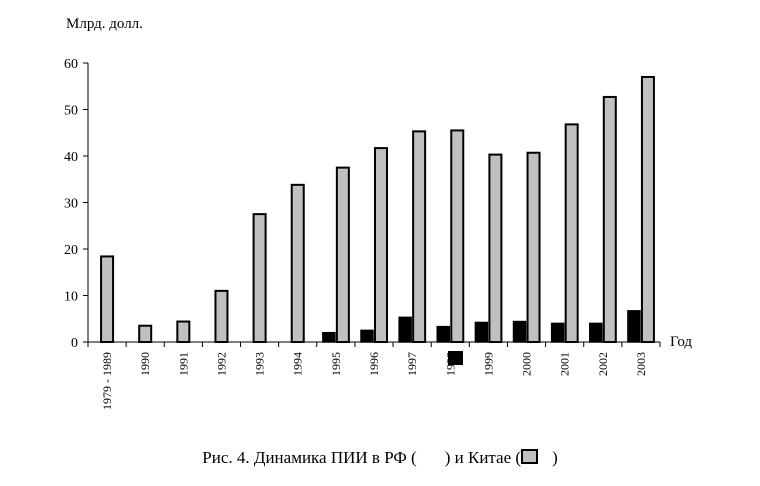 This screenshot has height=486, width=760. Describe the element at coordinates (71, 297) in the screenshot. I see `y-tick-label: 10` at that location.